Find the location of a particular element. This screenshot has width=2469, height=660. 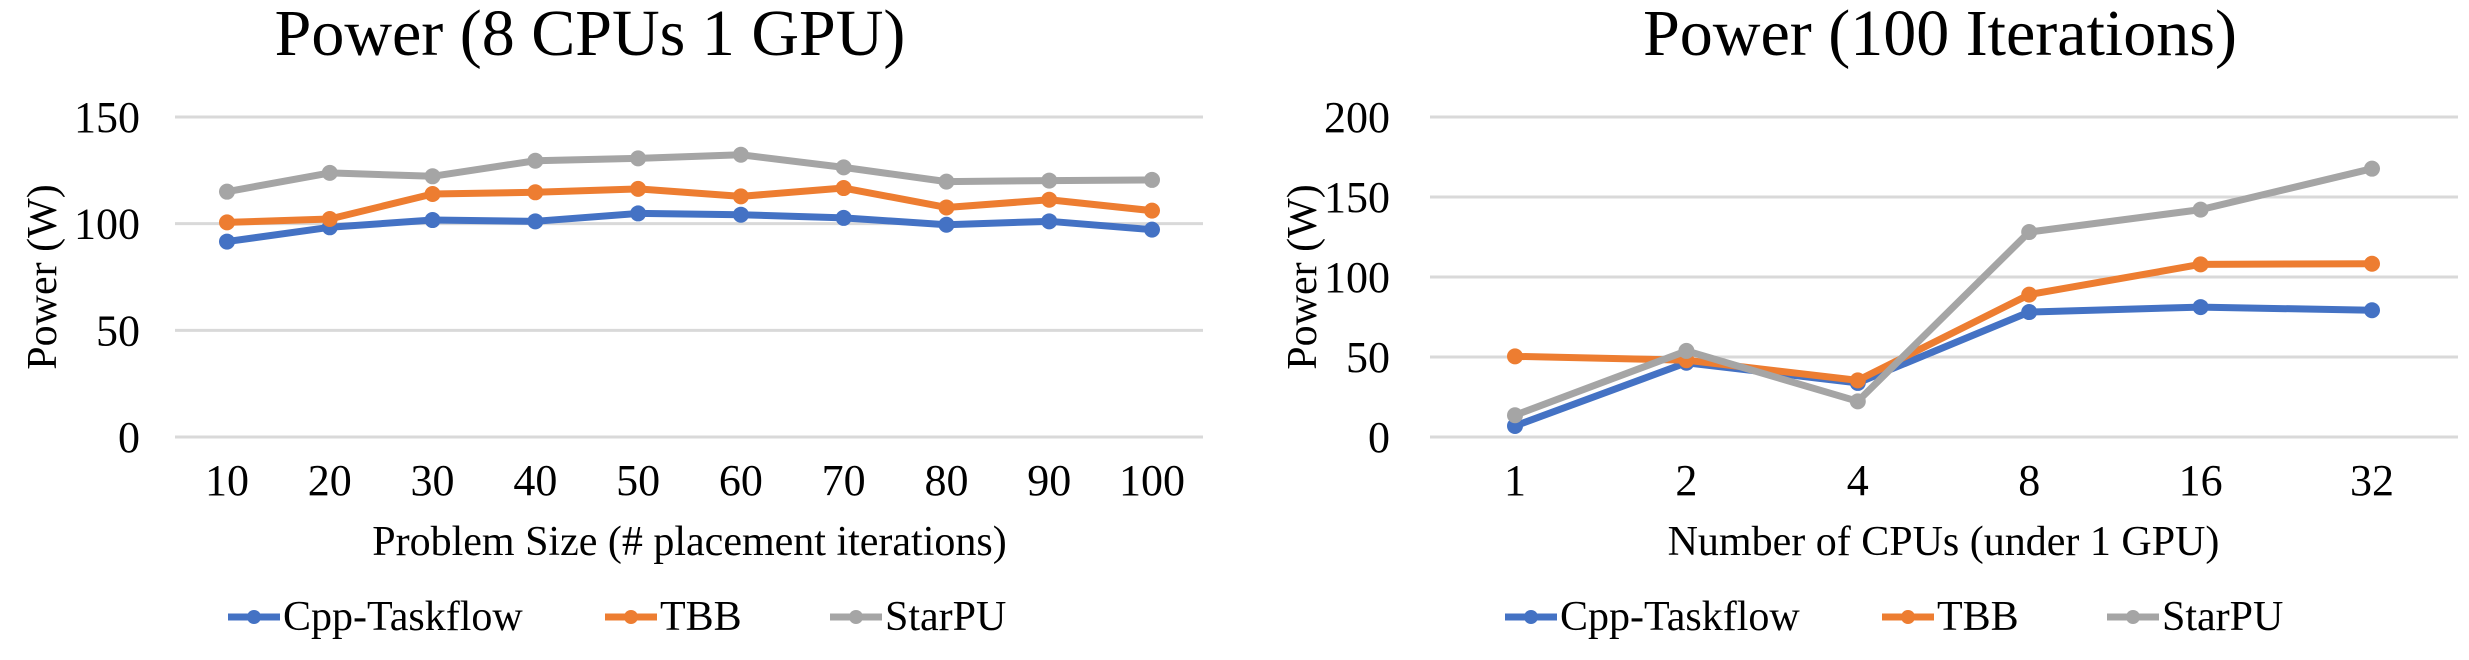

chart-title: Power (100 Iterations) is located at coordinates (1940, 35).